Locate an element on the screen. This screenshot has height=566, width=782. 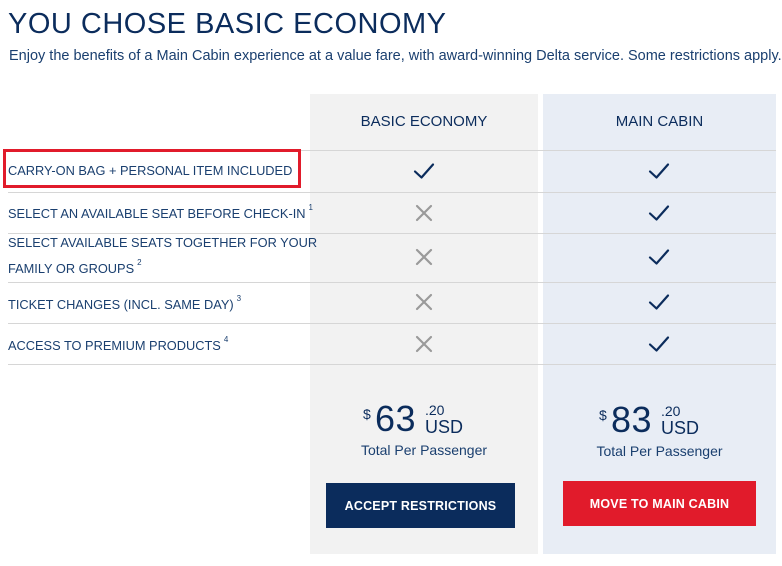
main-cabin-price-note: Total Per Passenger is located at coordinates (659, 451).